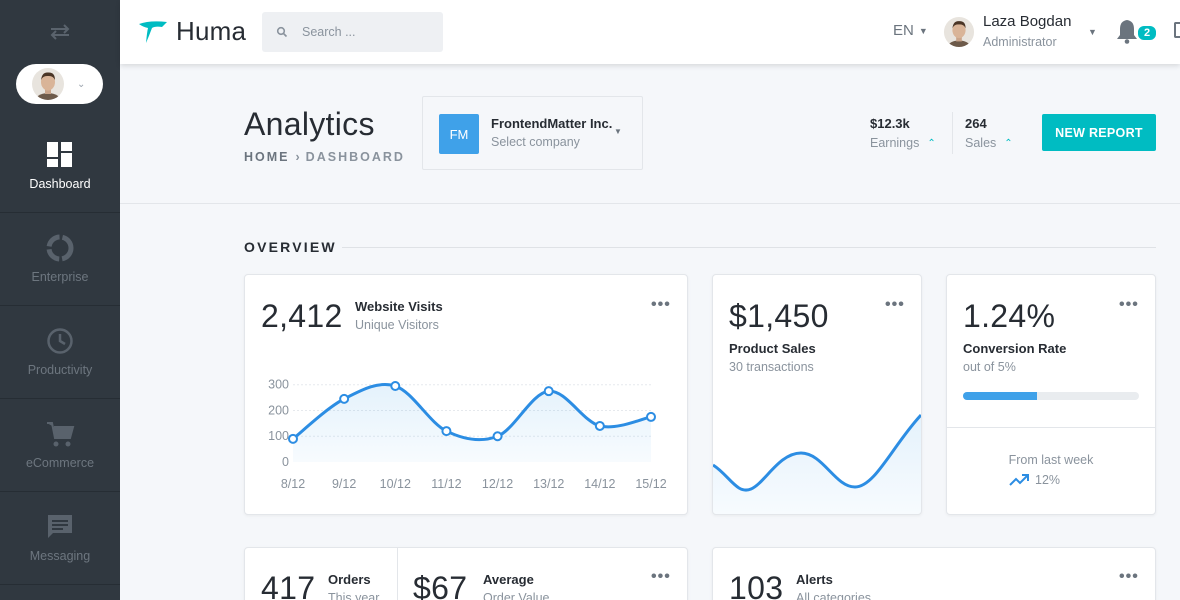 Image resolution: width=1180 pixels, height=600 pixels. I want to click on conversion-subtitle: out of 5%, so click(989, 367).